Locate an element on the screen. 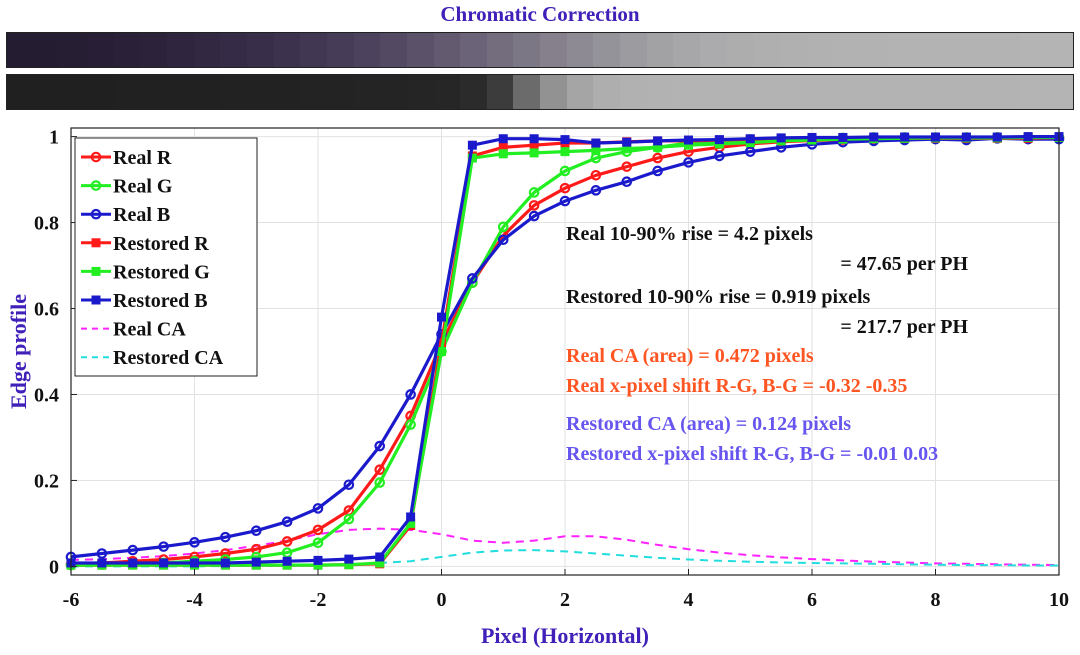 This screenshot has height=655, width=1080. annotation-text: Restored 10-90% rise = 0.919 pixels is located at coordinates (718, 297).